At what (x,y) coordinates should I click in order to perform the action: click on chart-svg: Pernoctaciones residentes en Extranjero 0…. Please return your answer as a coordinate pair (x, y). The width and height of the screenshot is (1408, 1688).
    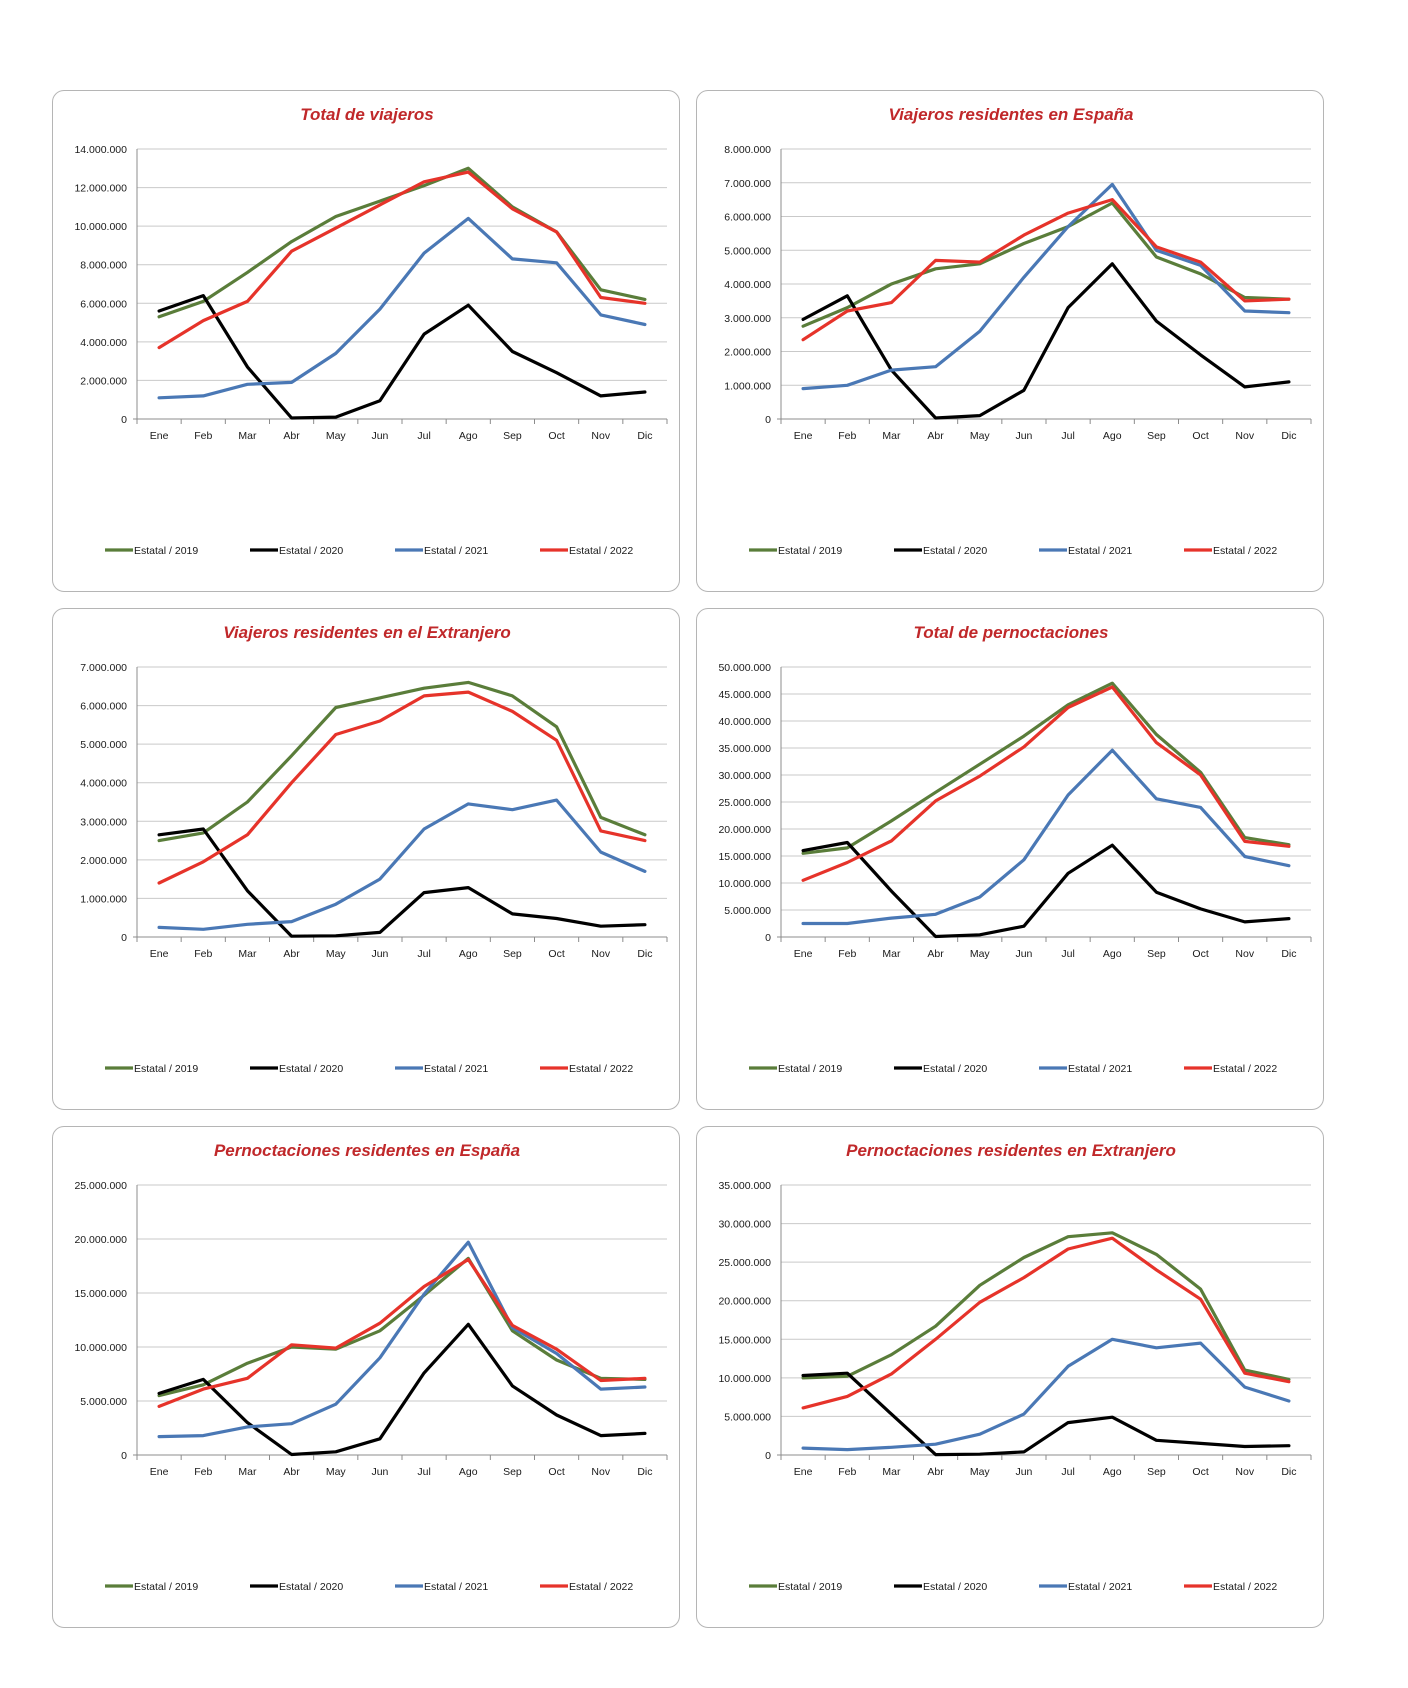
    Looking at the image, I should click on (1015, 1367).